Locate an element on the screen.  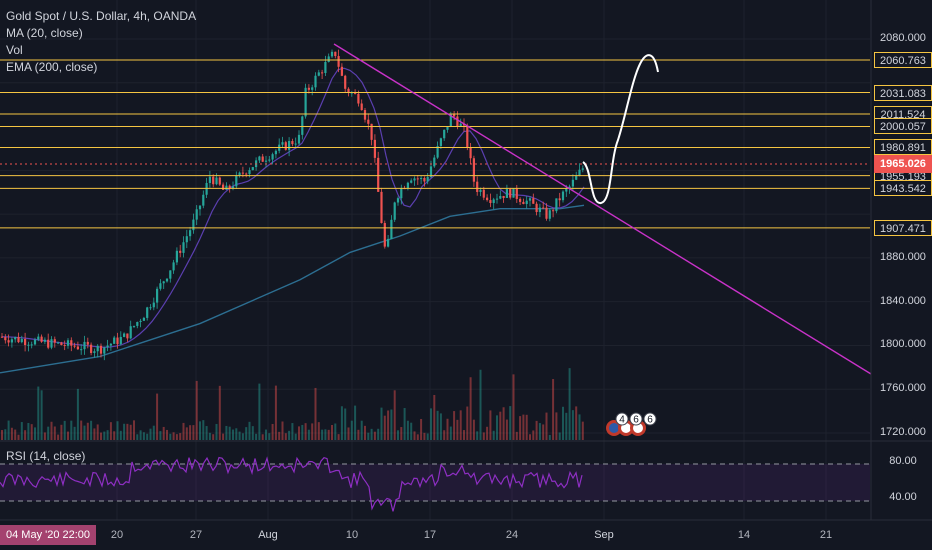
level-price-label: 2031.083 is located at coordinates (903, 92).